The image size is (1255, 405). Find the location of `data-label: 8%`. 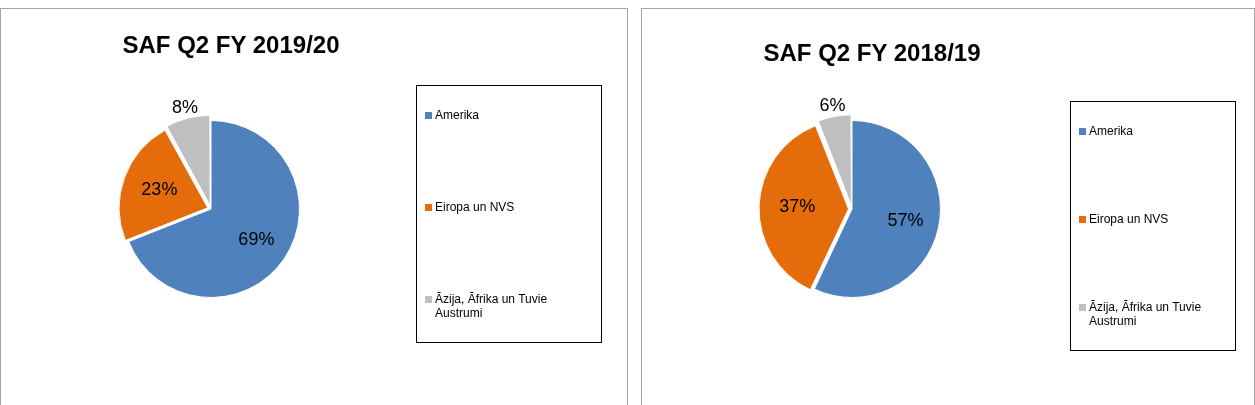

data-label: 8% is located at coordinates (185, 106).